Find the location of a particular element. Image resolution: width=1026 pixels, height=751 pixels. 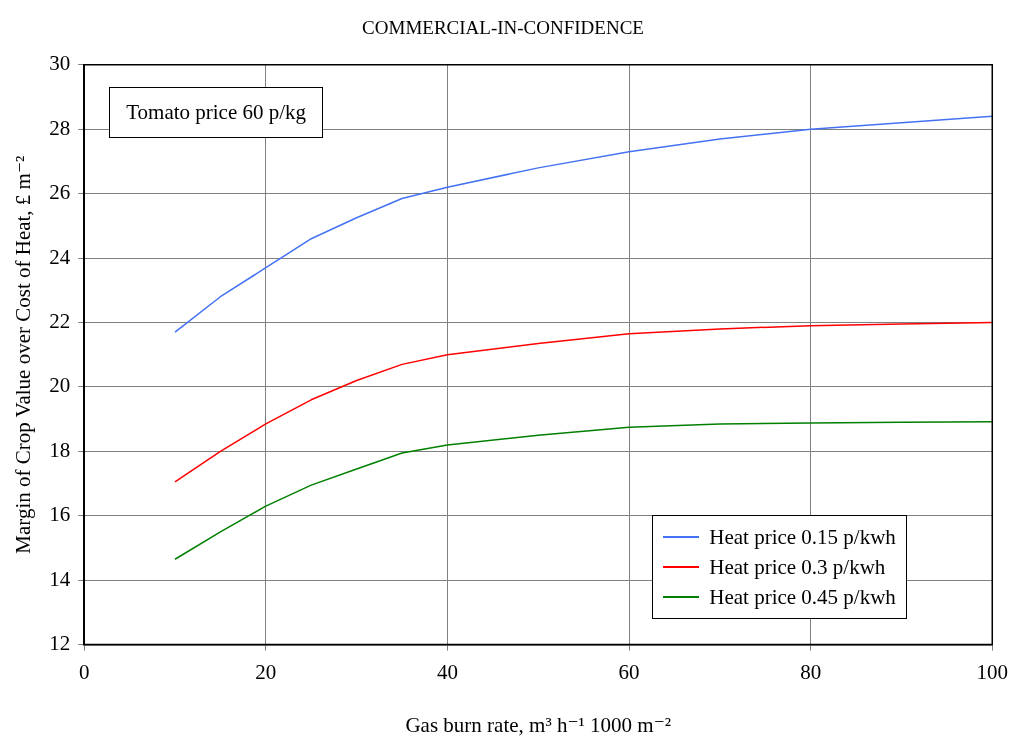

annotation: Tomato price 60 p/kg is located at coordinates (216, 112).